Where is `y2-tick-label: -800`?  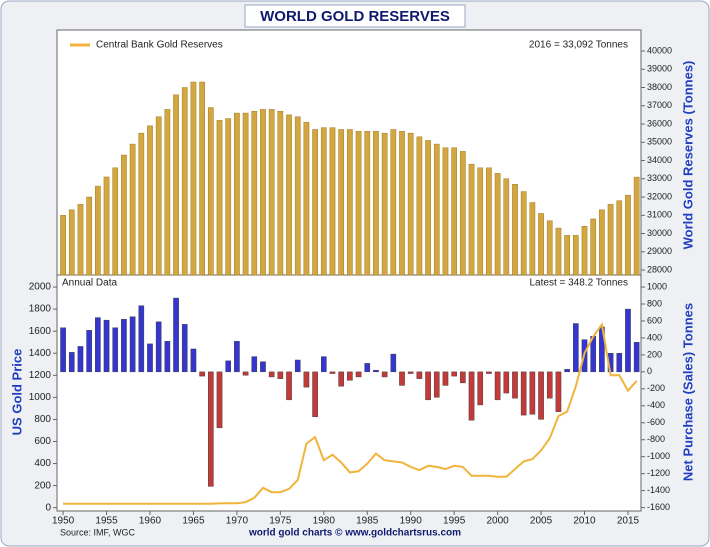 y2-tick-label: -800 is located at coordinates (656, 439).